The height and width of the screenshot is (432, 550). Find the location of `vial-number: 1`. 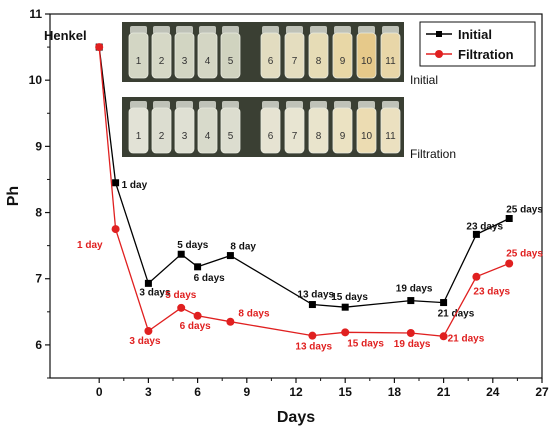

vial-number: 1 is located at coordinates (139, 136).